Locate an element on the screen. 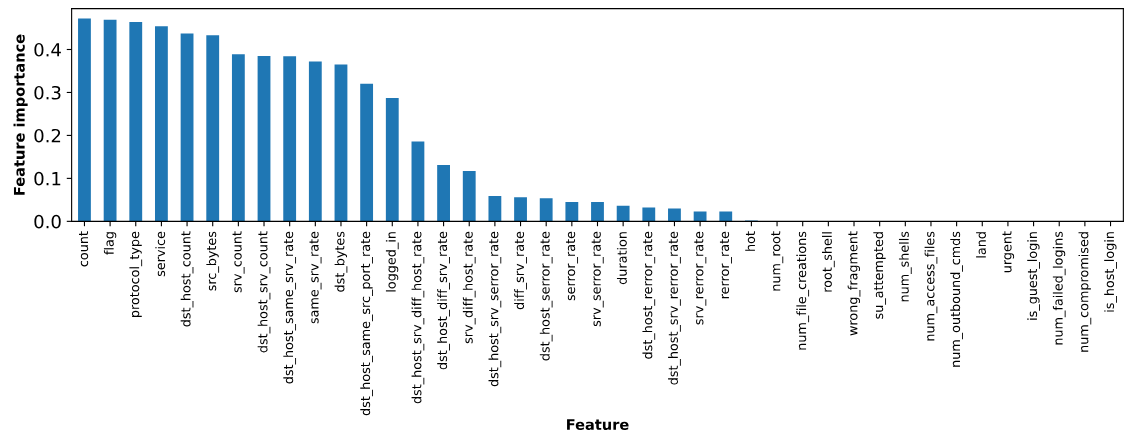 The width and height of the screenshot is (1137, 434). x-tick-label: src_bytes is located at coordinates (213, 261).